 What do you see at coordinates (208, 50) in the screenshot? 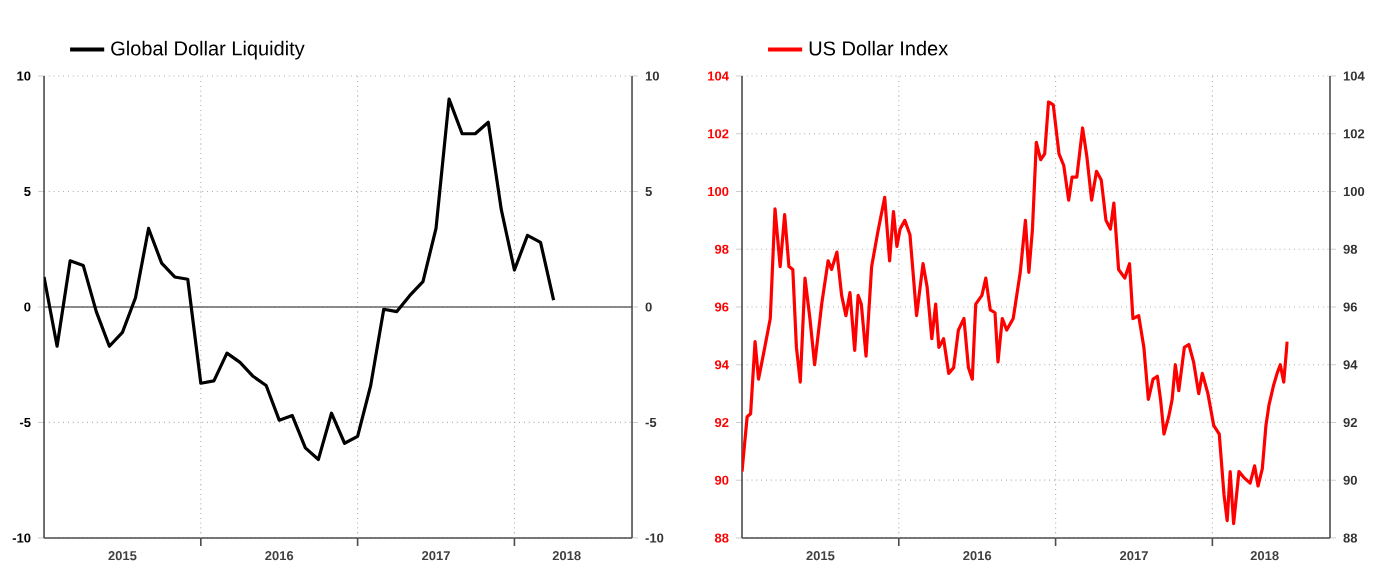
I see `legend-label: Global Dollar Liquidity` at bounding box center [208, 50].